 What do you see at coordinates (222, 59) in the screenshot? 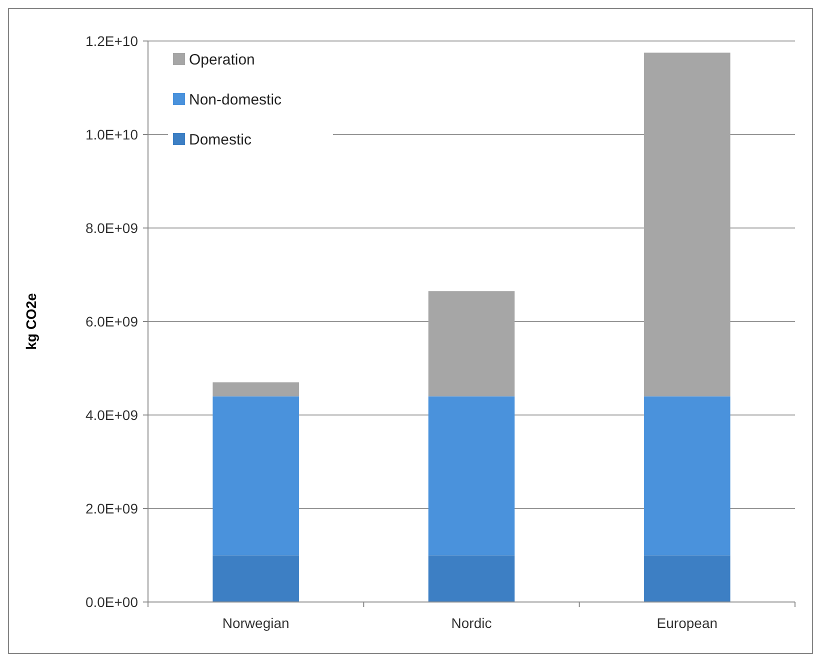
I see `legend-label: Operation` at bounding box center [222, 59].